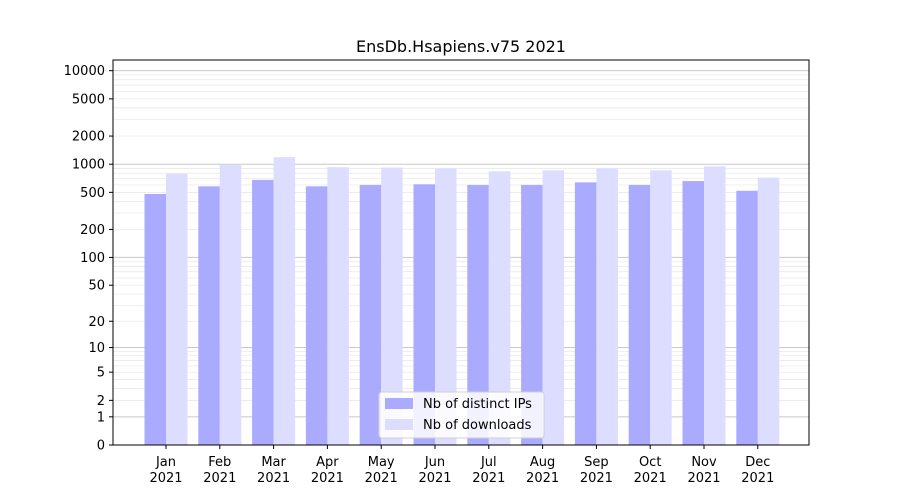  I want to click on bar-distinct-ips-jan, so click(155, 319).